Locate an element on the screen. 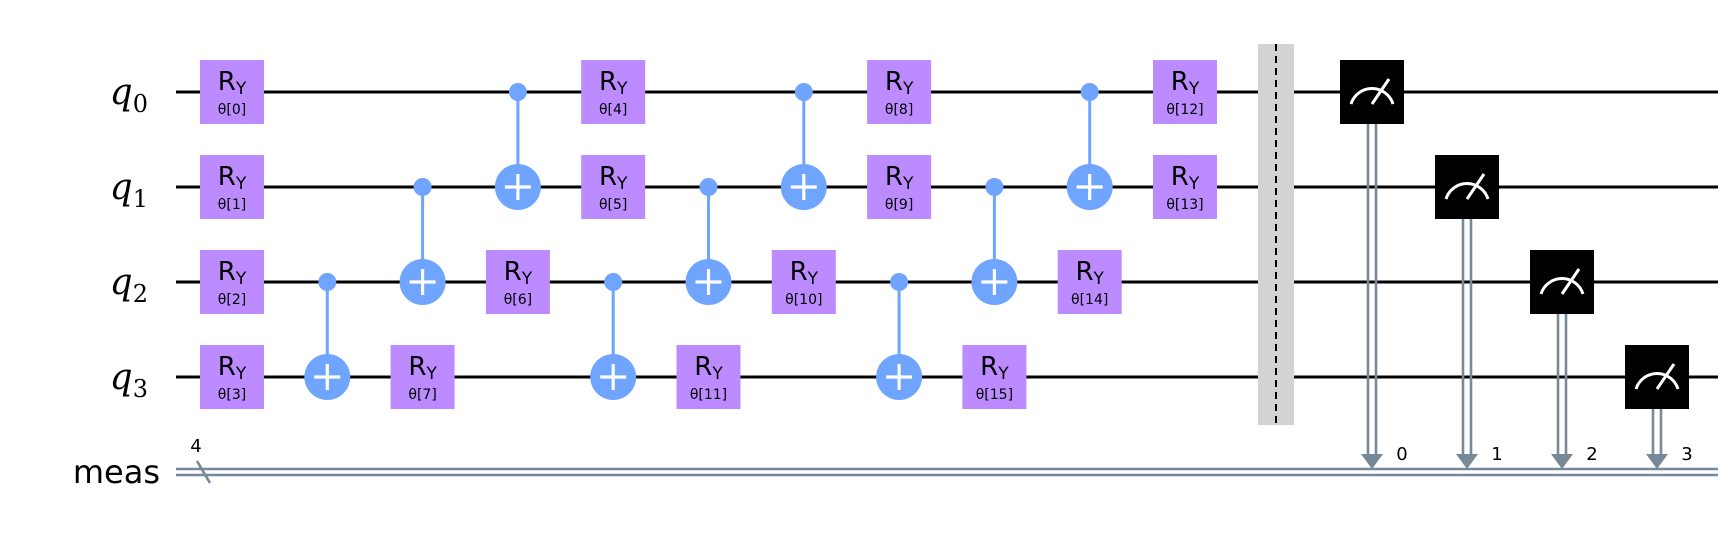 Image resolution: width=1728 pixels, height=541 pixels. ry-gate: RYθ[4] is located at coordinates (613, 92).